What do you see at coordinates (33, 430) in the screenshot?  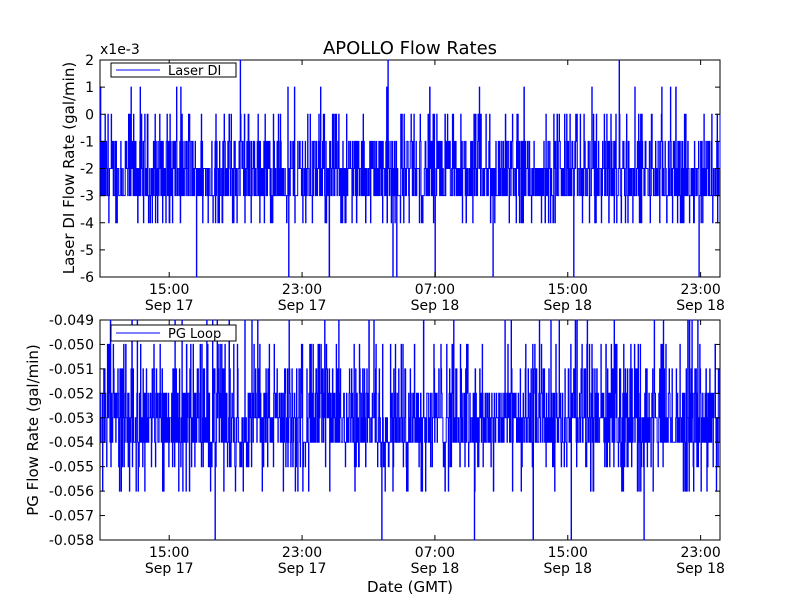 I see `y-axis-label-pg-loop: PG Flow Rate (gal/min)` at bounding box center [33, 430].